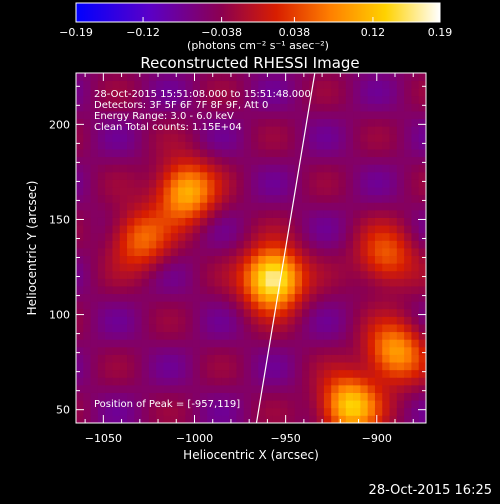 This screenshot has height=504, width=500. What do you see at coordinates (258, 12) in the screenshot?
I see `colorbar` at bounding box center [258, 12].